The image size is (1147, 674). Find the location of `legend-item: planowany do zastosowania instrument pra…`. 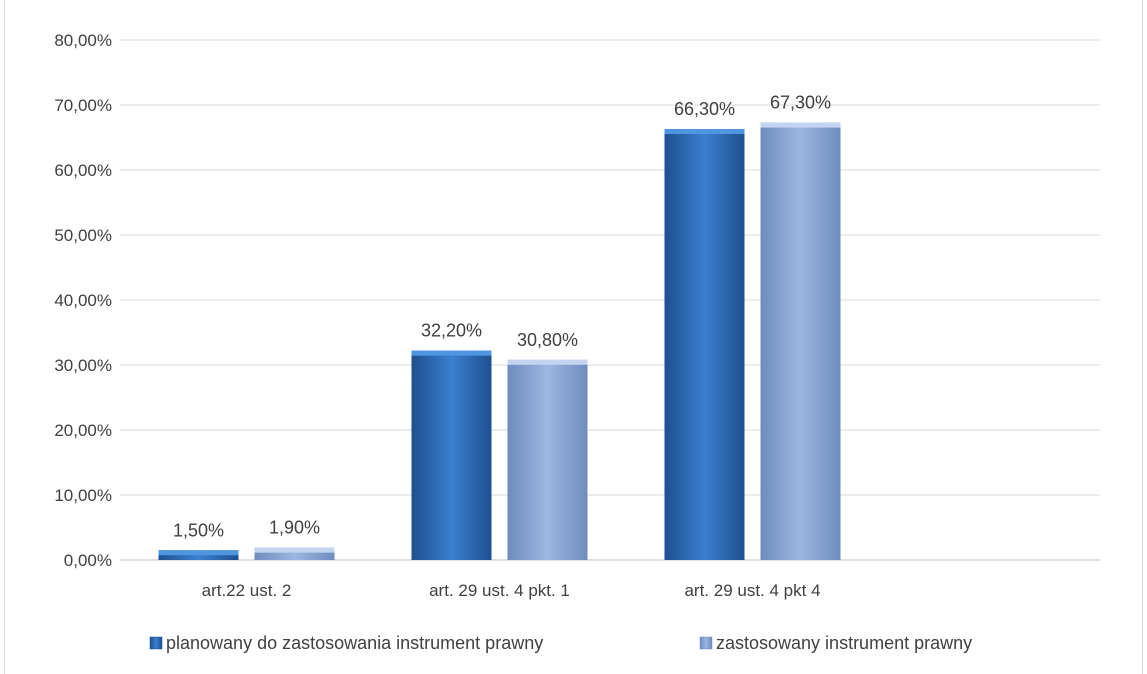

legend-item: planowany do zastosowania instrument pra… is located at coordinates (346, 643).